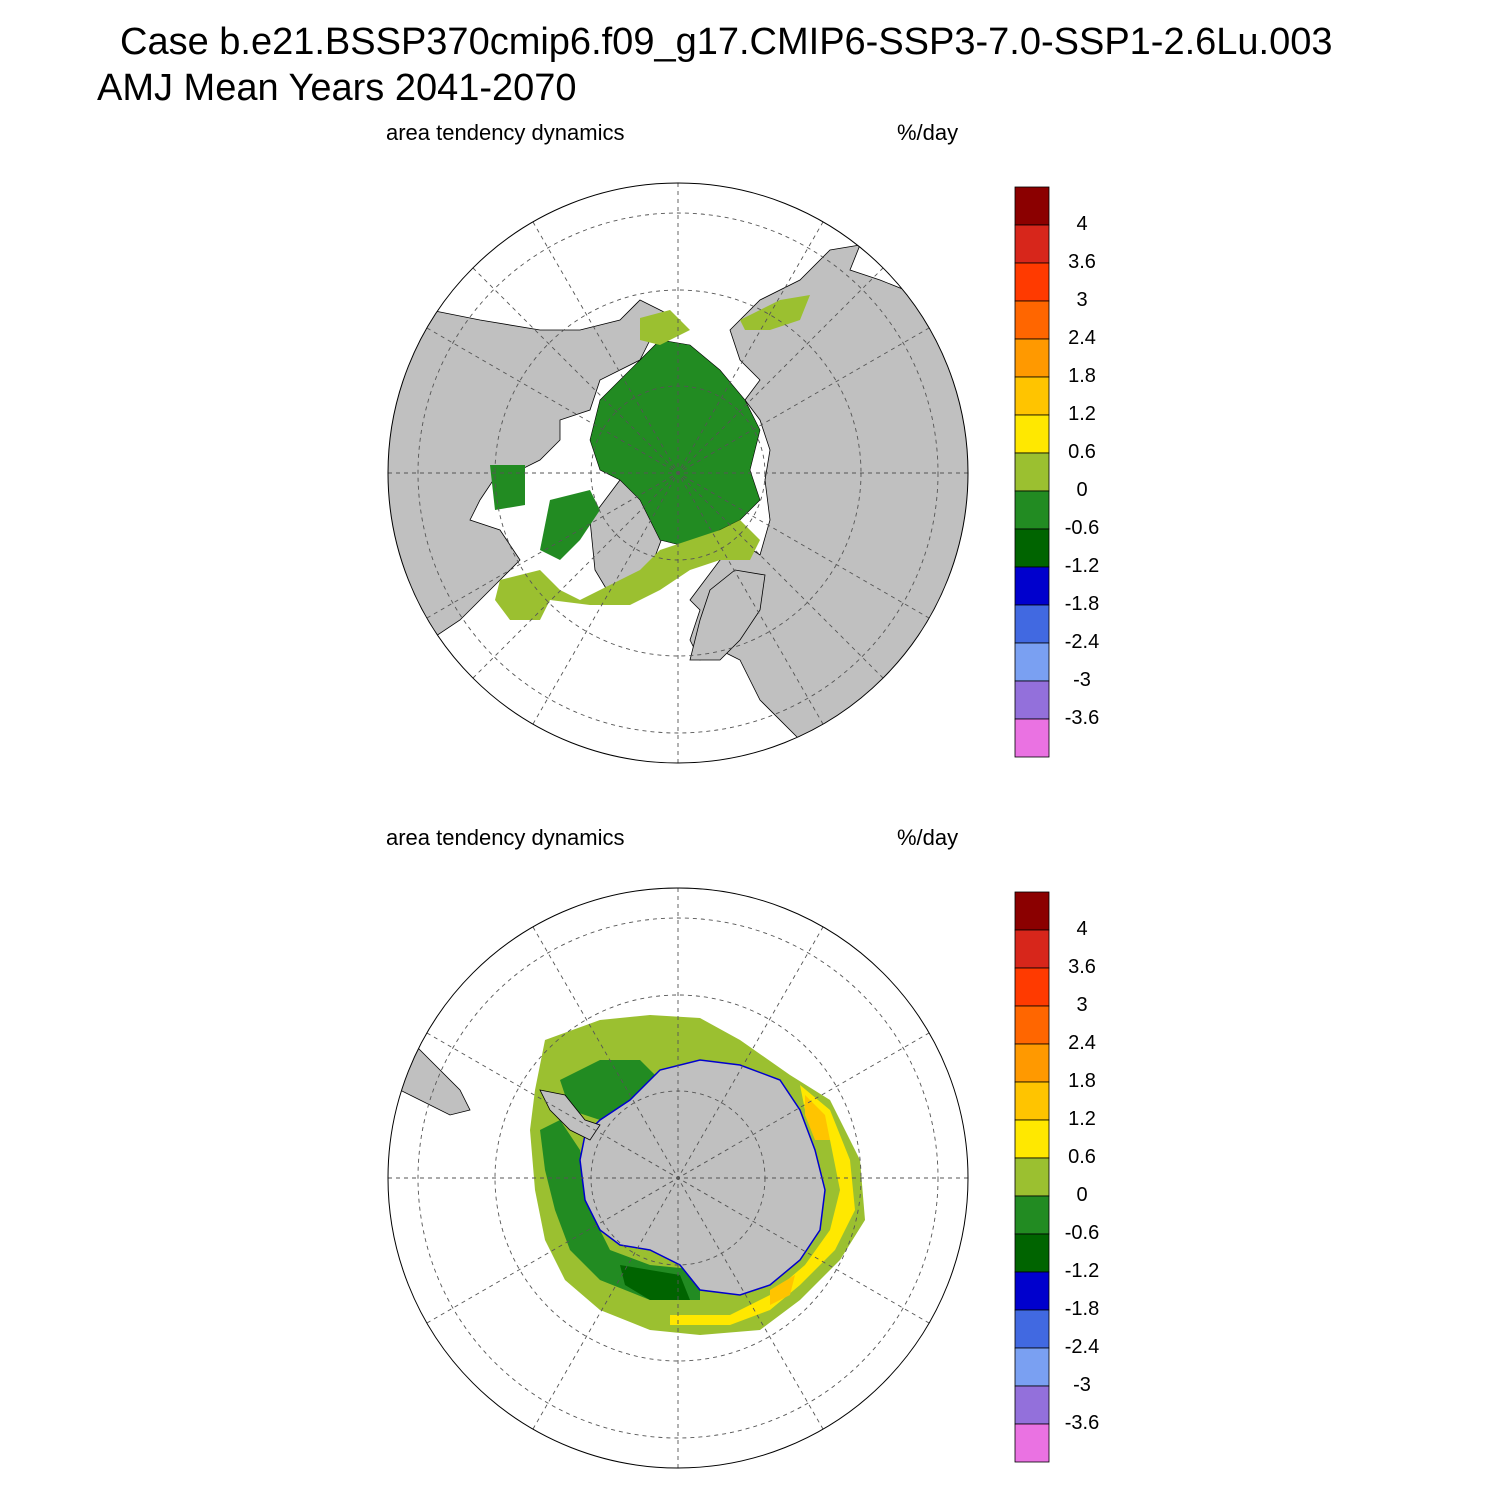  I want to click on north-colorbar-tick-label: -0.6, so click(1082, 528).